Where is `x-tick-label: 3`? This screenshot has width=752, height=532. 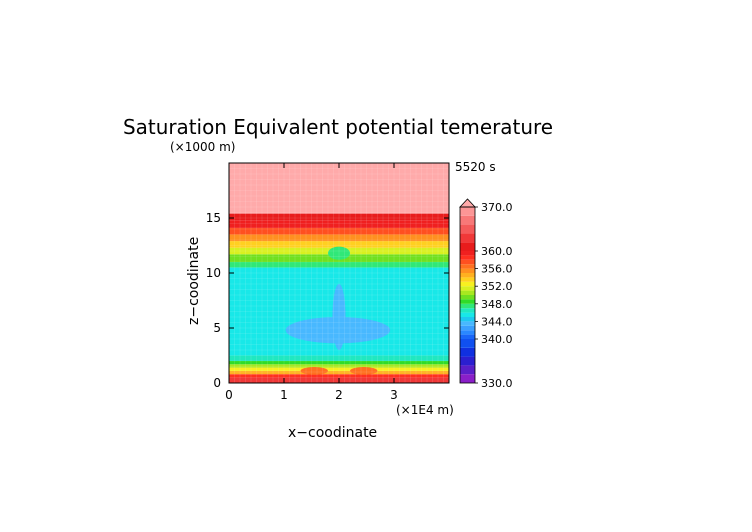 x-tick-label: 3 is located at coordinates (394, 395).